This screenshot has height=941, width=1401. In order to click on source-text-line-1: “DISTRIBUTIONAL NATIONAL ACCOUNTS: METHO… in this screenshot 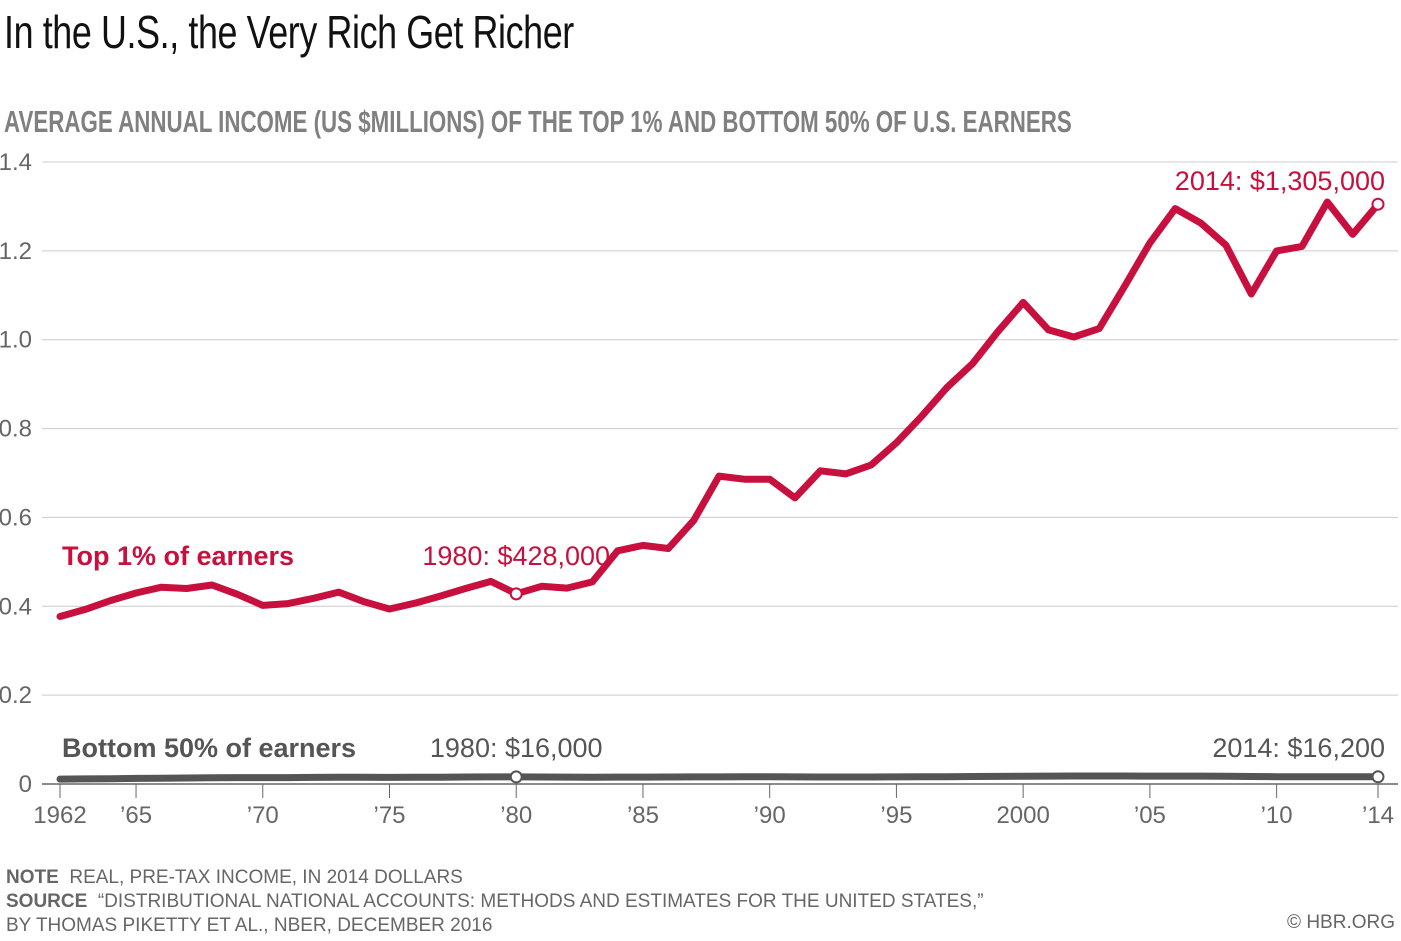, I will do `click(540, 901)`.